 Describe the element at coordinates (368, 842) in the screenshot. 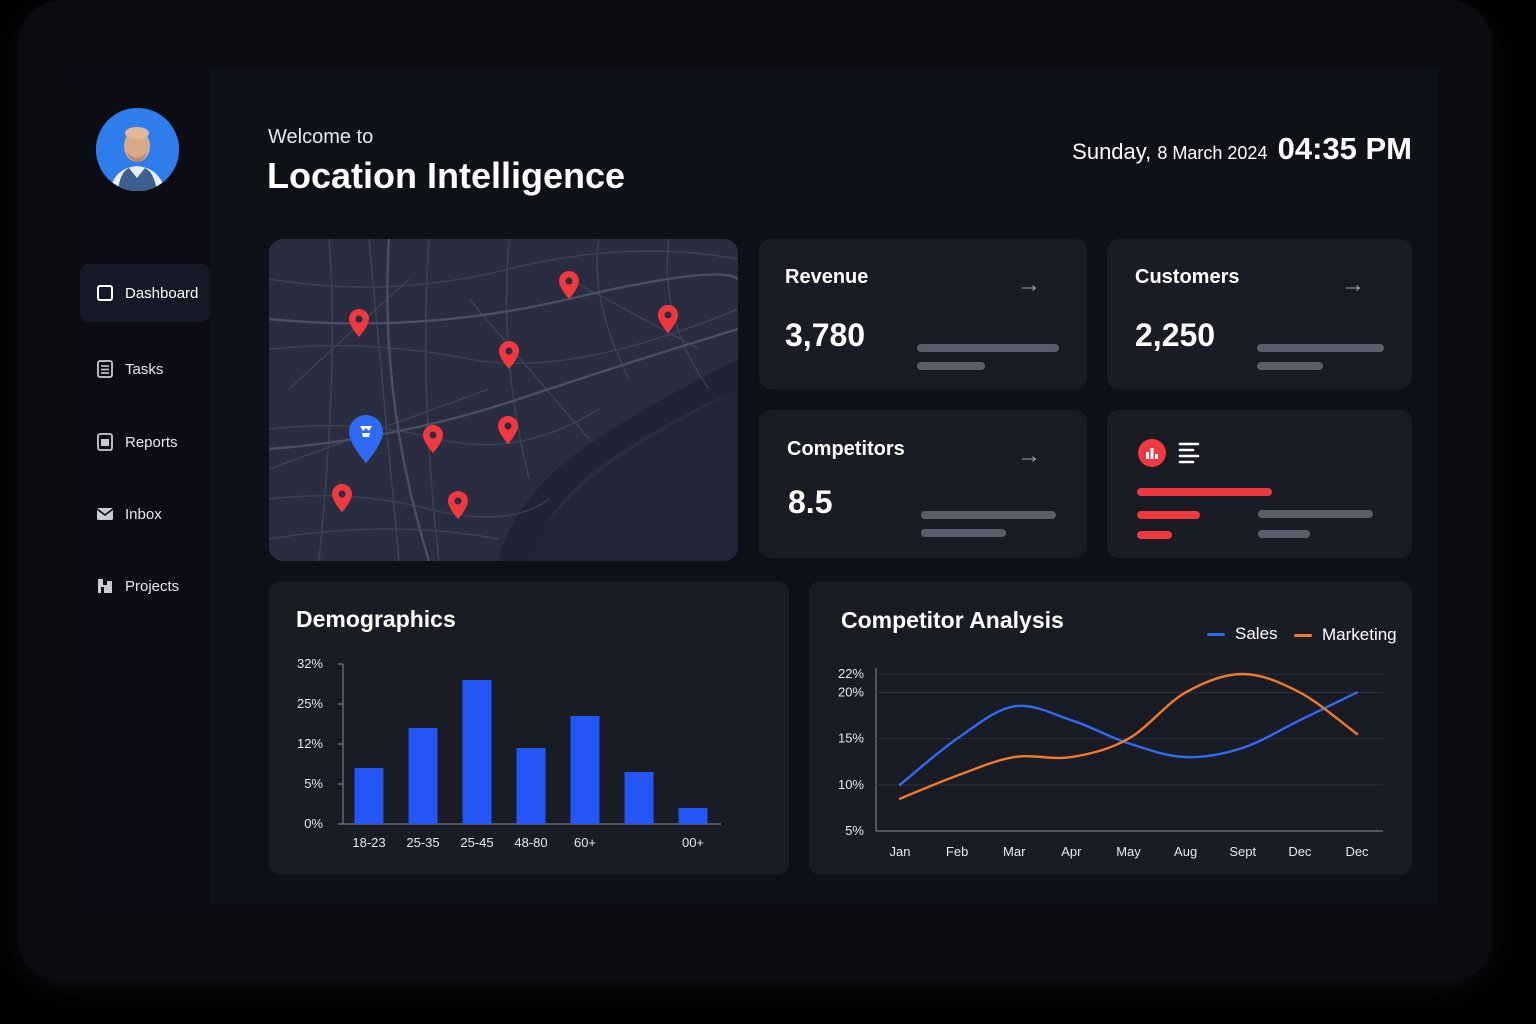

I see `x-tick-label: 18-23` at that location.